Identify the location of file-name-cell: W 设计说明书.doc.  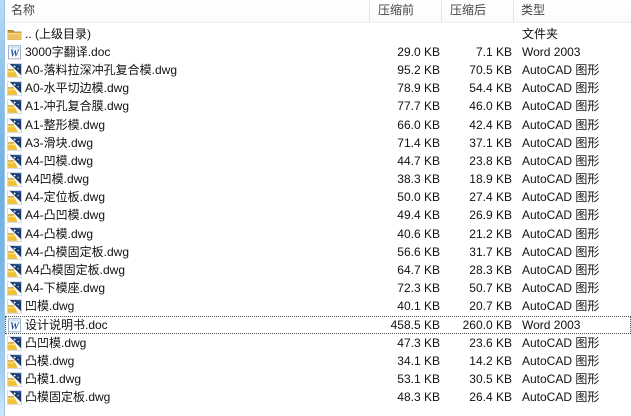
(188, 325).